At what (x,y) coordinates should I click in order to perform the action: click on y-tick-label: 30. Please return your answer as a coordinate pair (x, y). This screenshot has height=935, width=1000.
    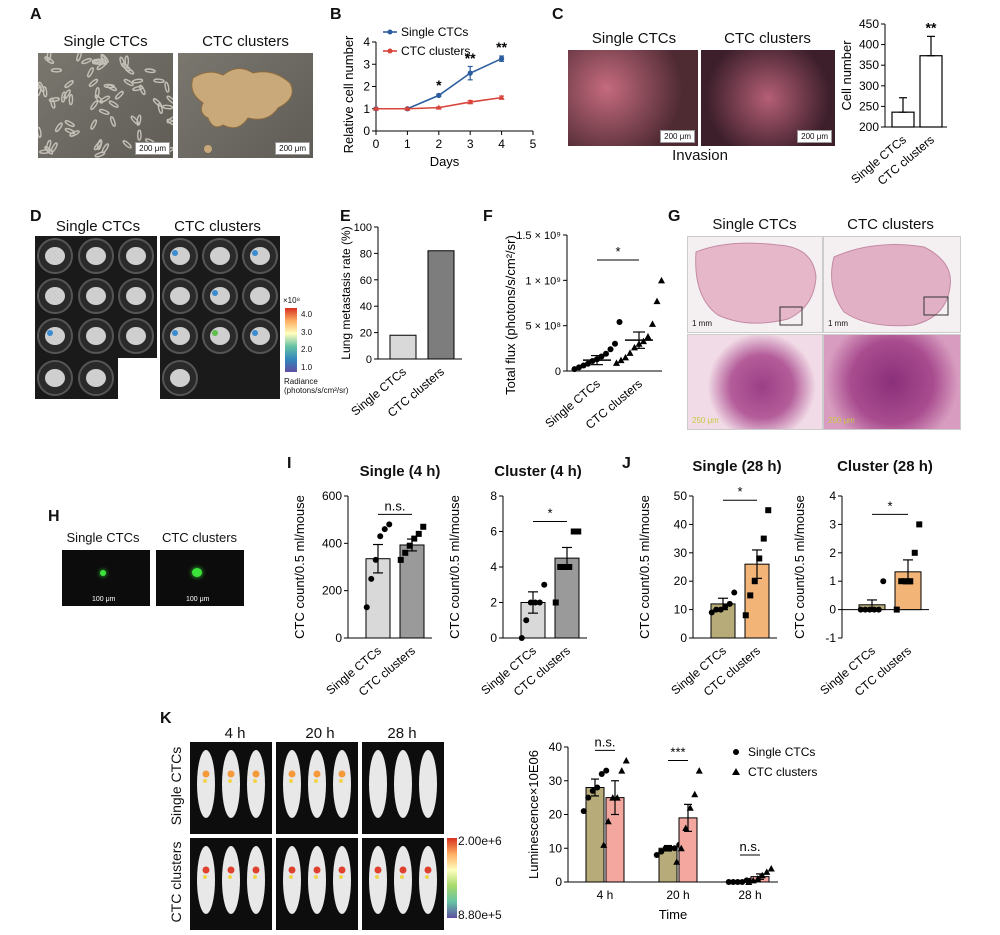
    Looking at the image, I should click on (556, 781).